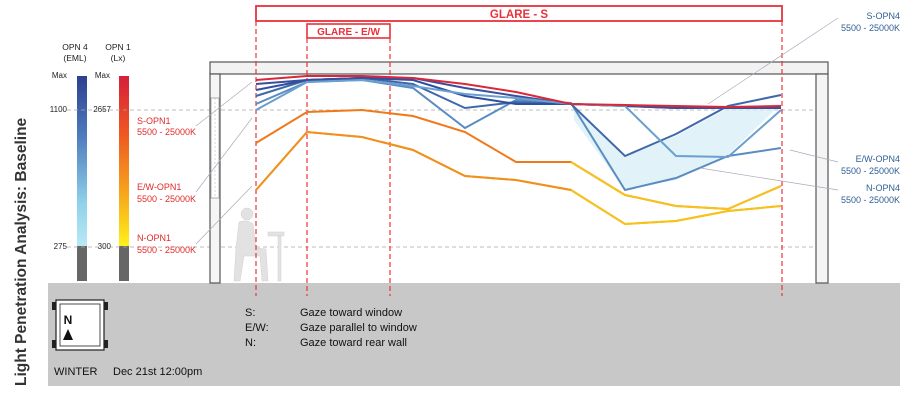 The image size is (916, 401). What do you see at coordinates (250, 313) in the screenshot?
I see `legend-key-s: S:` at bounding box center [250, 313].